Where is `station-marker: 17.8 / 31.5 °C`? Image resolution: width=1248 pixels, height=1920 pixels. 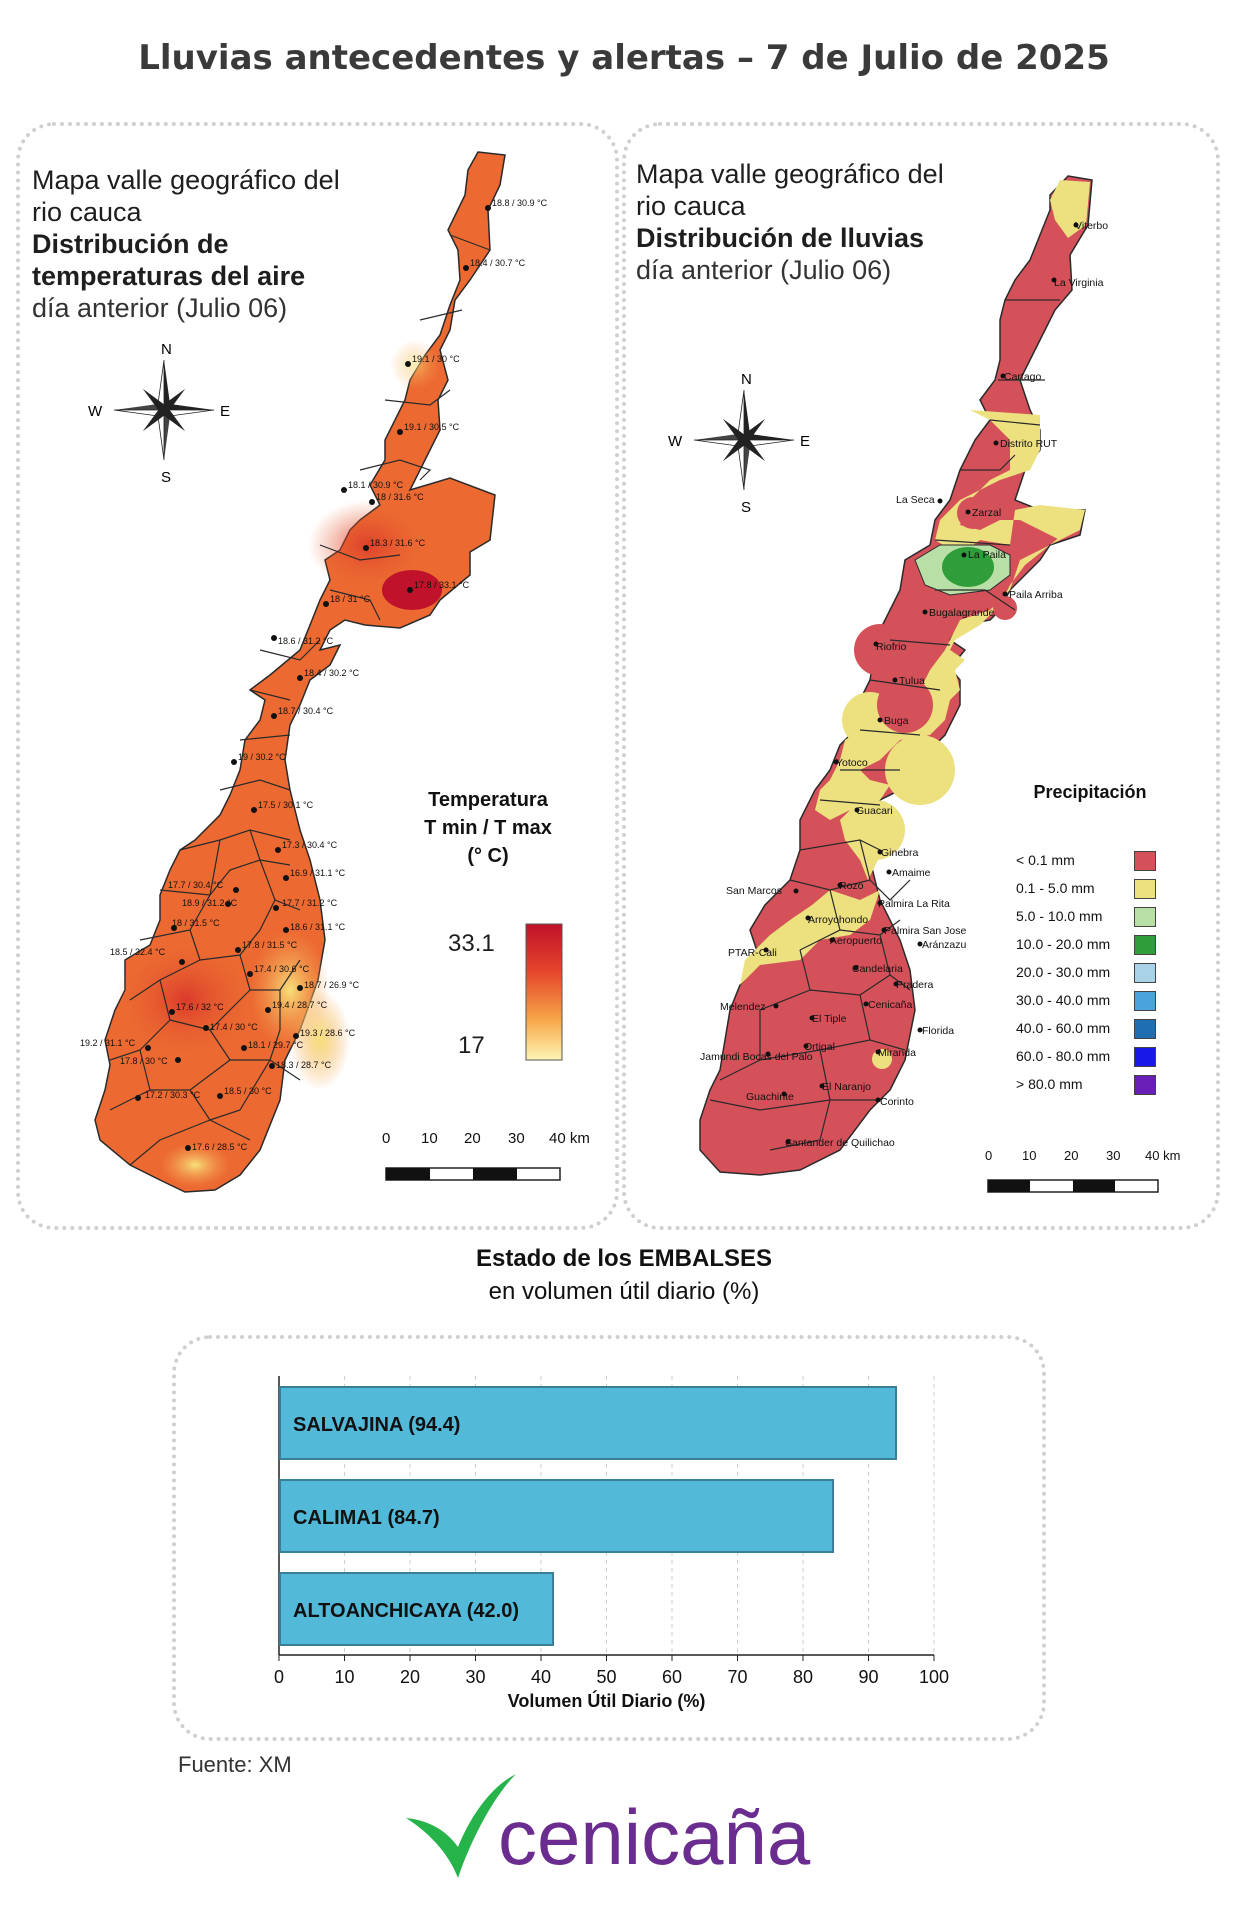 station-marker: 17.8 / 31.5 °C is located at coordinates (266, 946).